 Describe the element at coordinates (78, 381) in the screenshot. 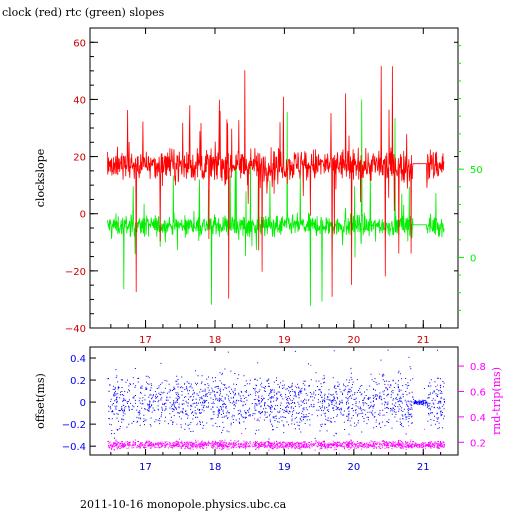

I see `y-tick-label: 0.2` at that location.